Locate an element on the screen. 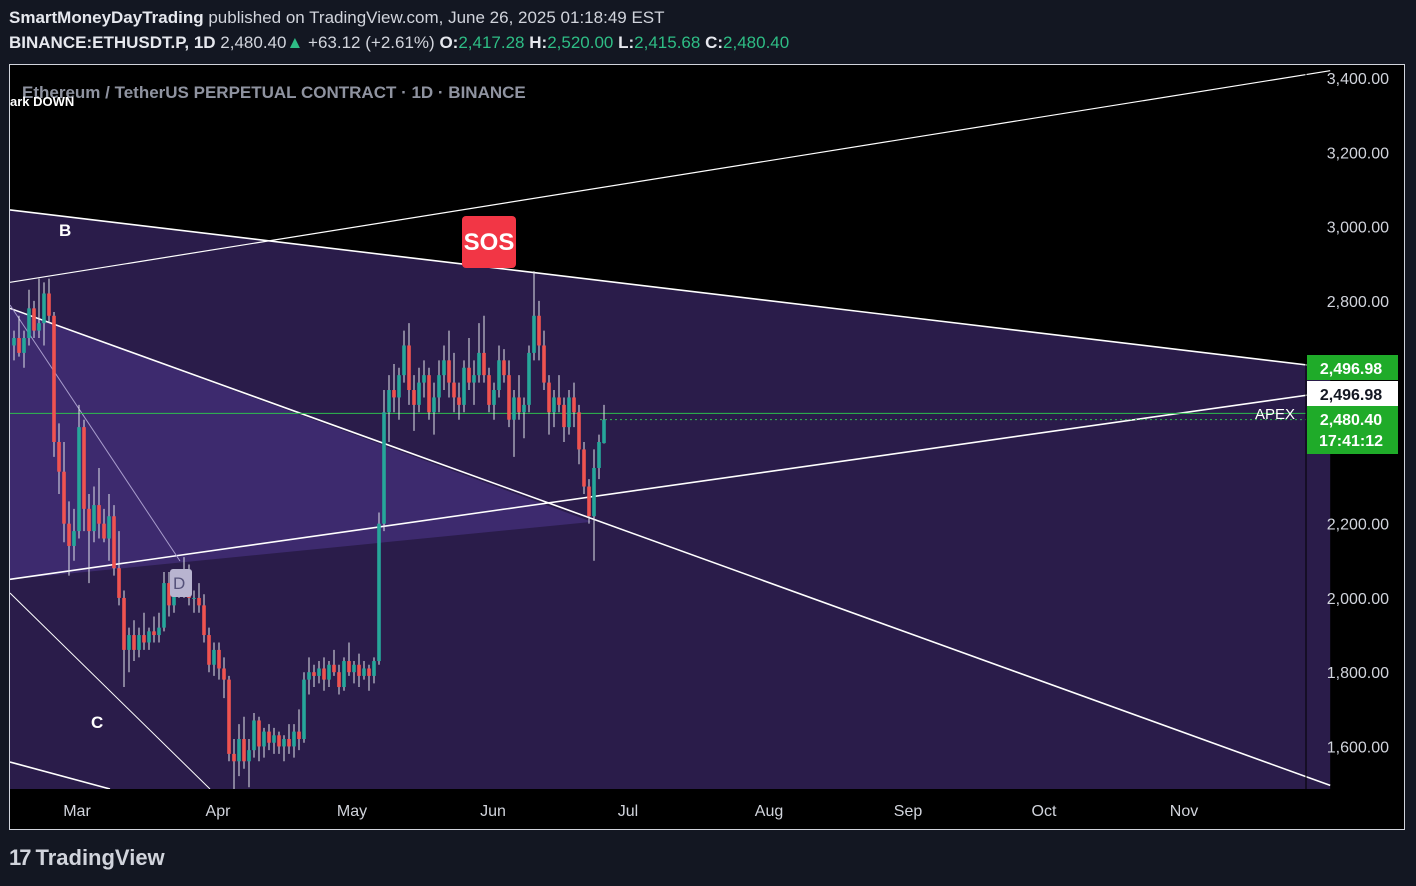 This screenshot has height=886, width=1416. x-tick-label: Mar is located at coordinates (77, 811).